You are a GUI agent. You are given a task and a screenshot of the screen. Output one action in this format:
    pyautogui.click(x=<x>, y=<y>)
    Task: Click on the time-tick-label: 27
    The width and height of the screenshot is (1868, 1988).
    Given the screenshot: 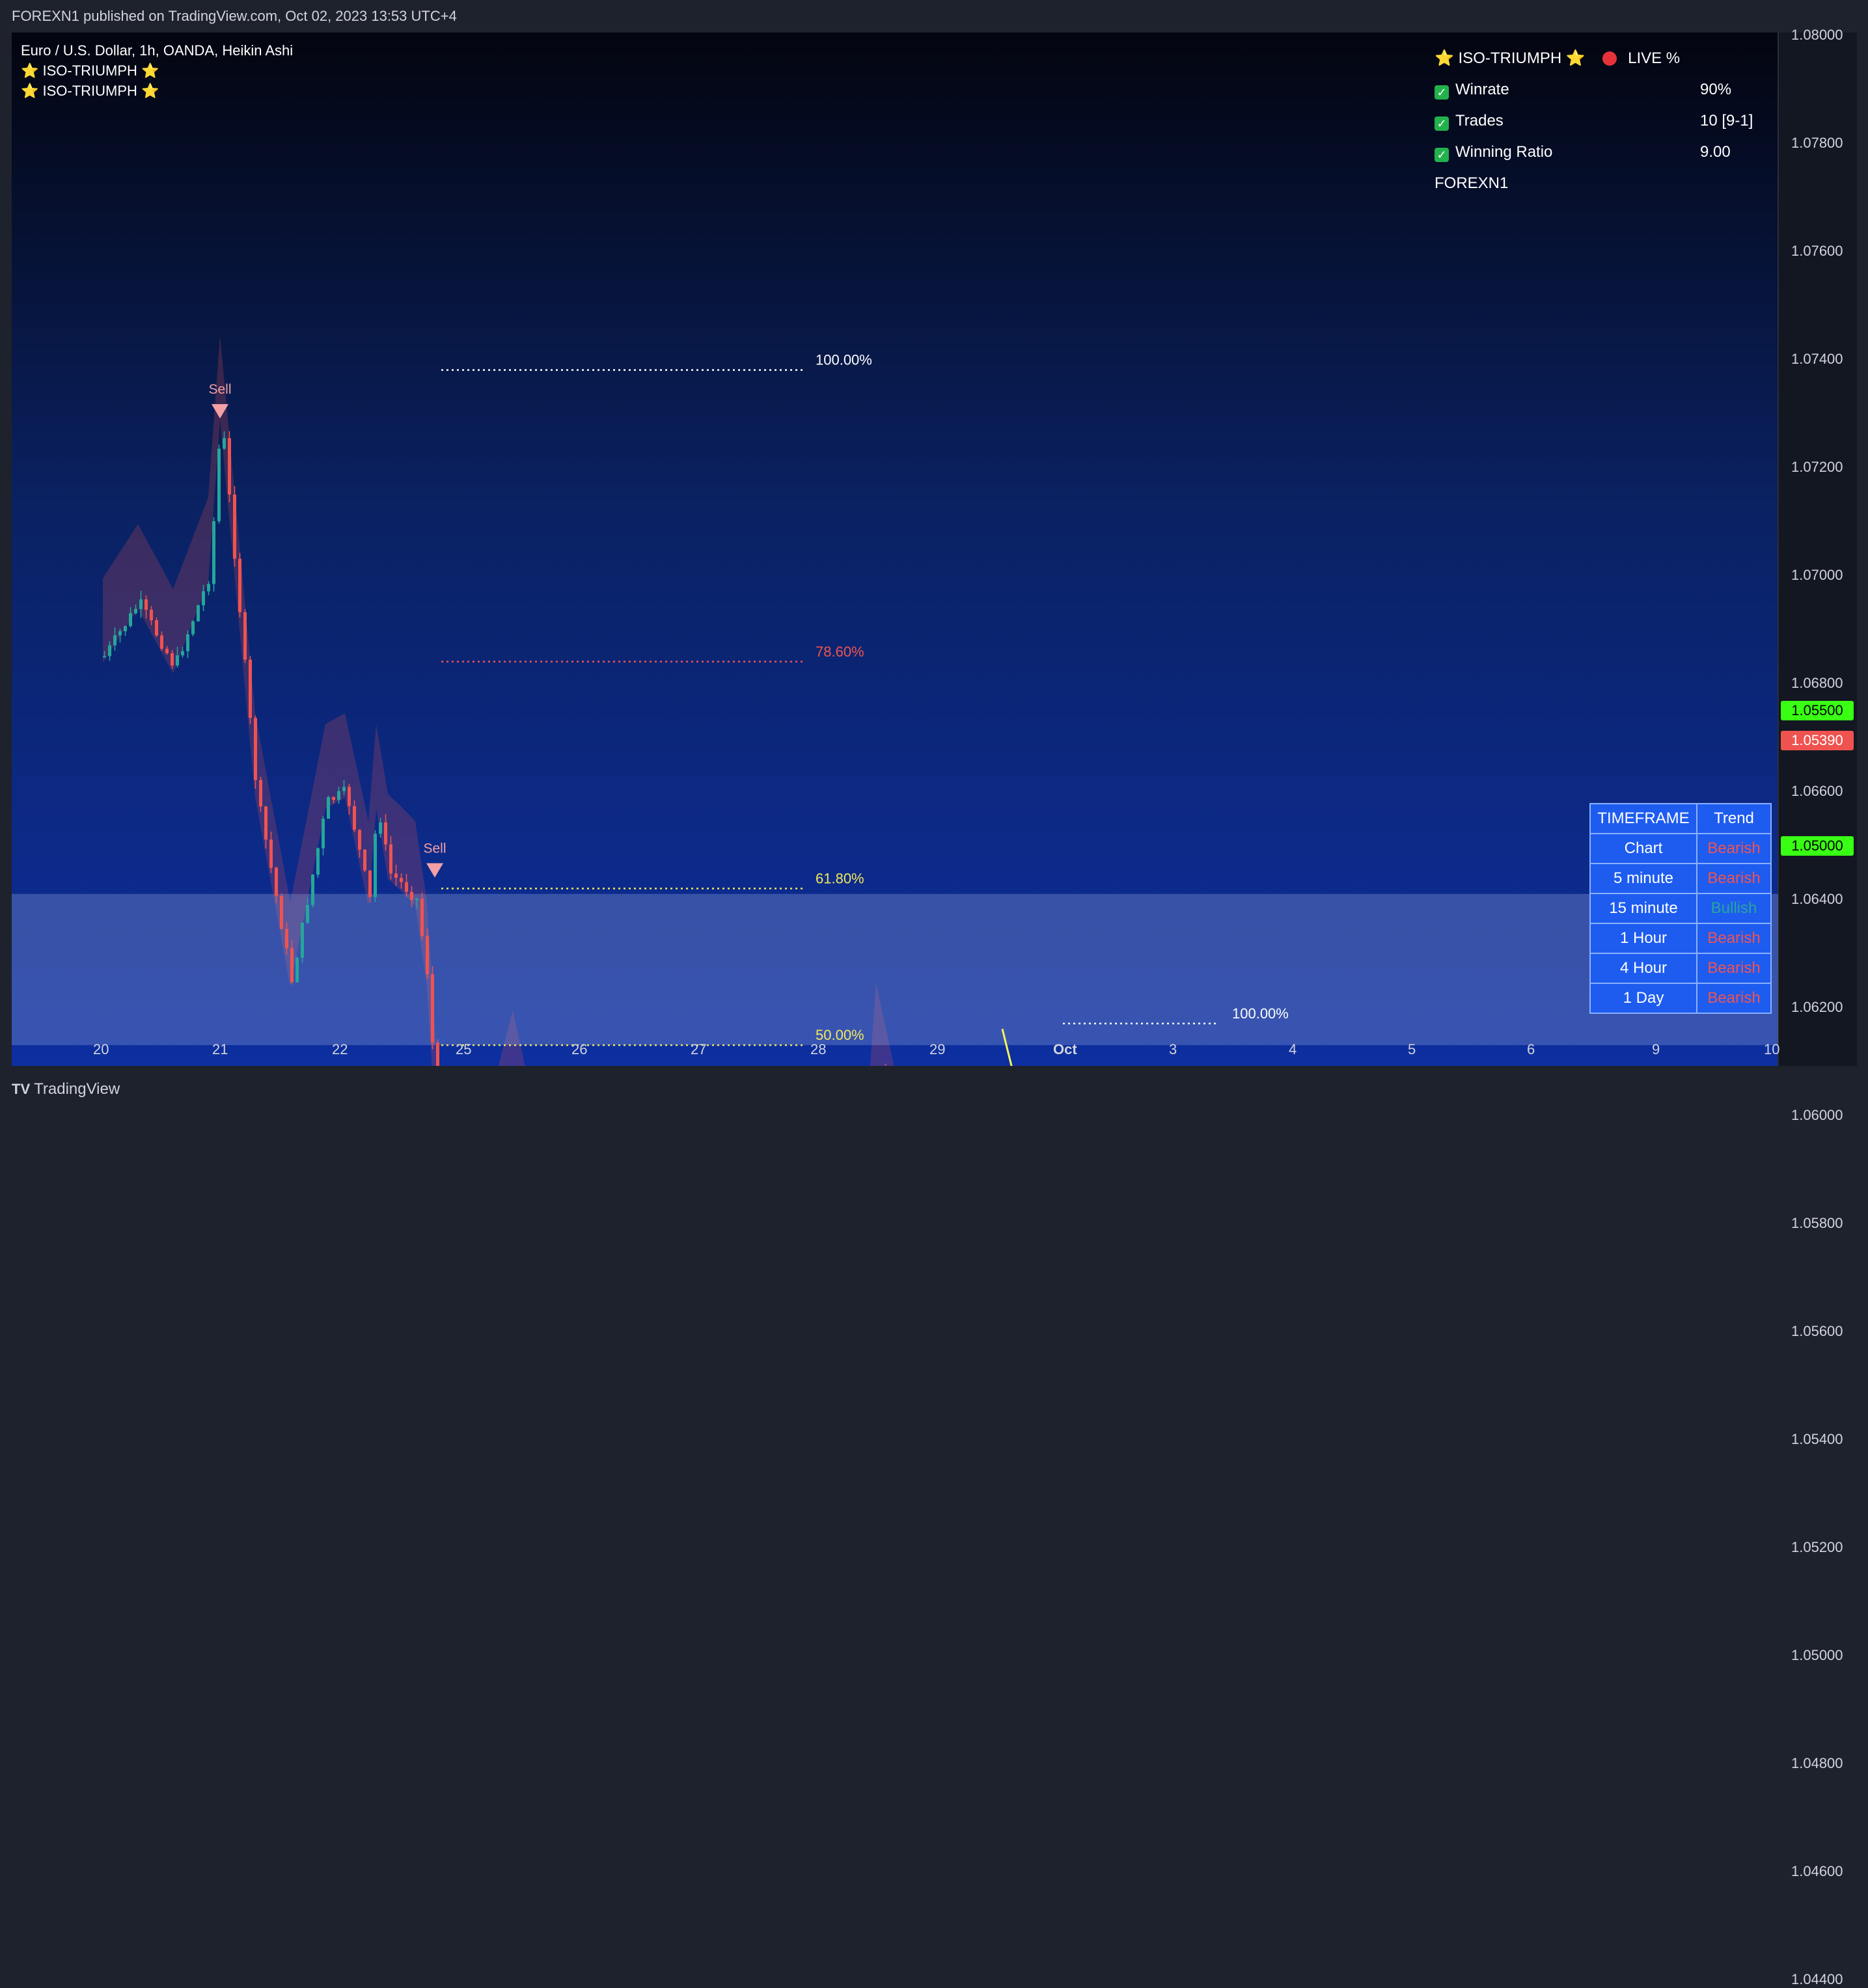 What is the action you would take?
    pyautogui.click(x=699, y=1049)
    